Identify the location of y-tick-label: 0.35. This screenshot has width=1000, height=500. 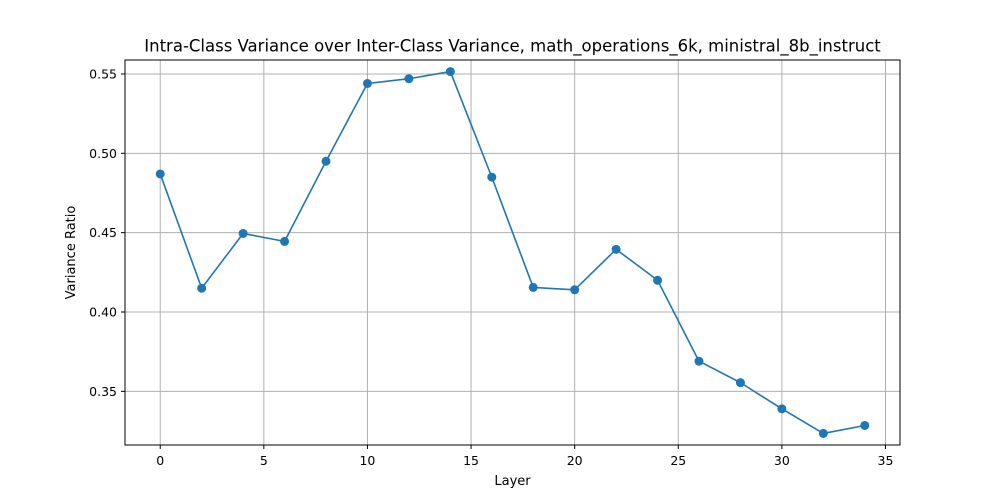
(103, 391).